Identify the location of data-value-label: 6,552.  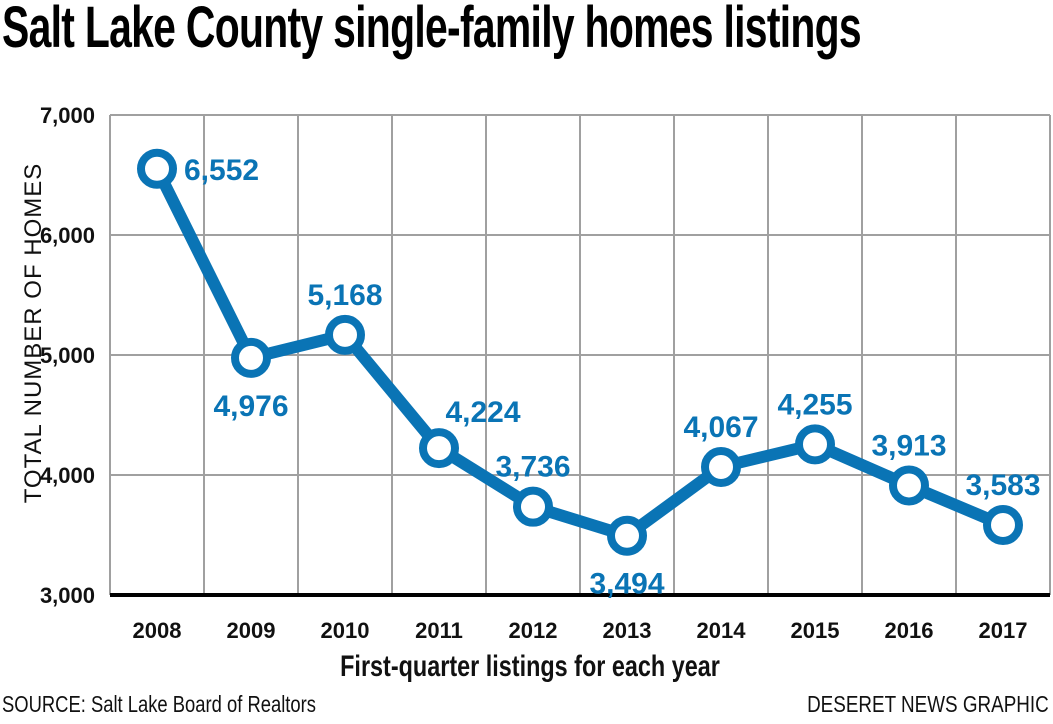
(221, 170).